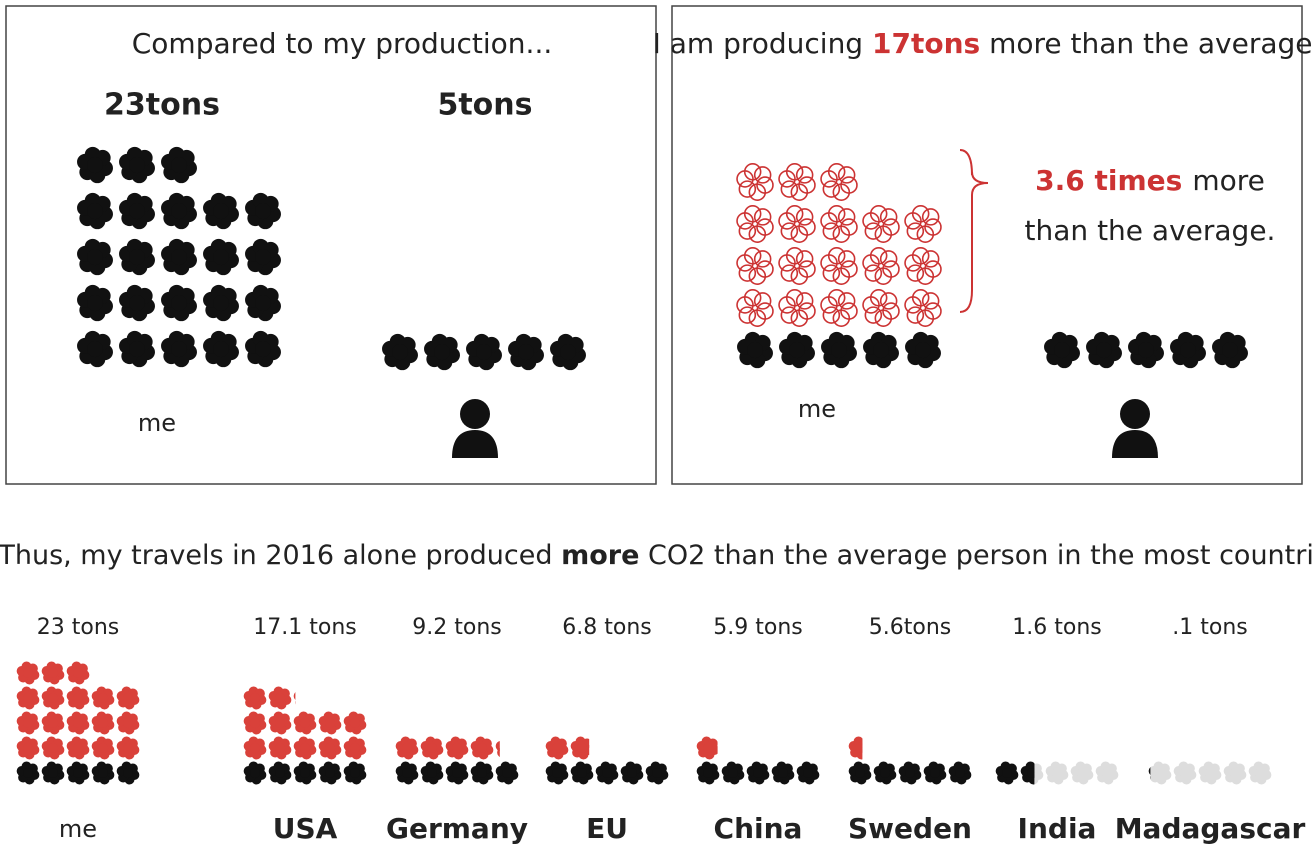 The image size is (1312, 868). Describe the element at coordinates (926, 43) in the screenshot. I see `title-highlight: 17tons` at that location.